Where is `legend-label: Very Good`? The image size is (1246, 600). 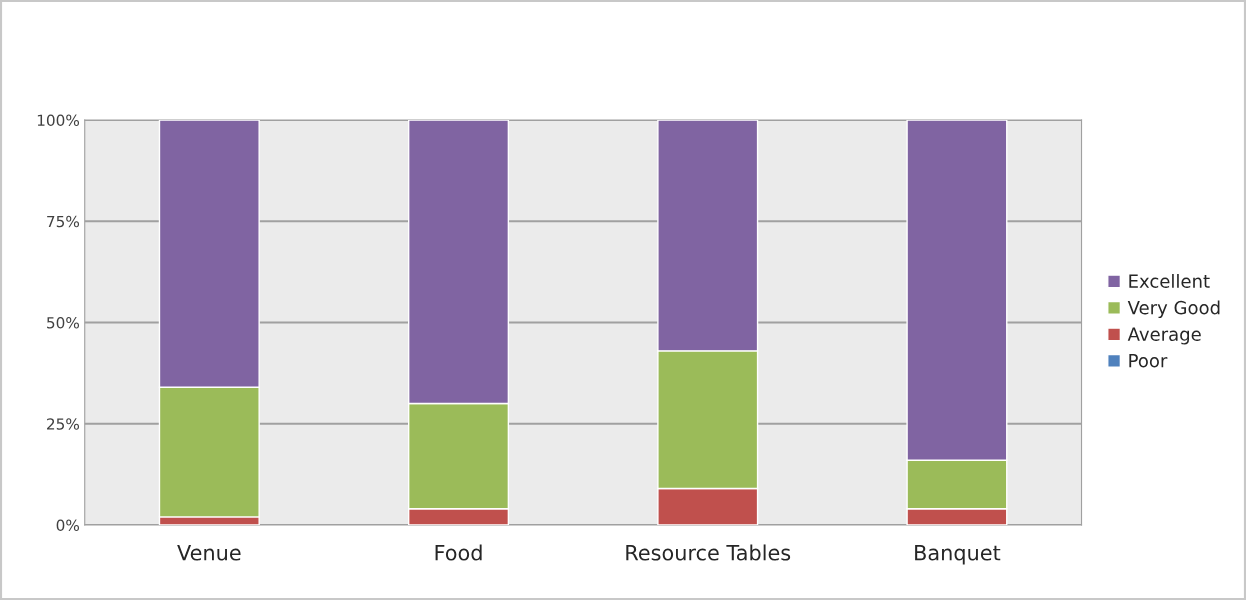
legend-label: Very Good is located at coordinates (1173, 309).